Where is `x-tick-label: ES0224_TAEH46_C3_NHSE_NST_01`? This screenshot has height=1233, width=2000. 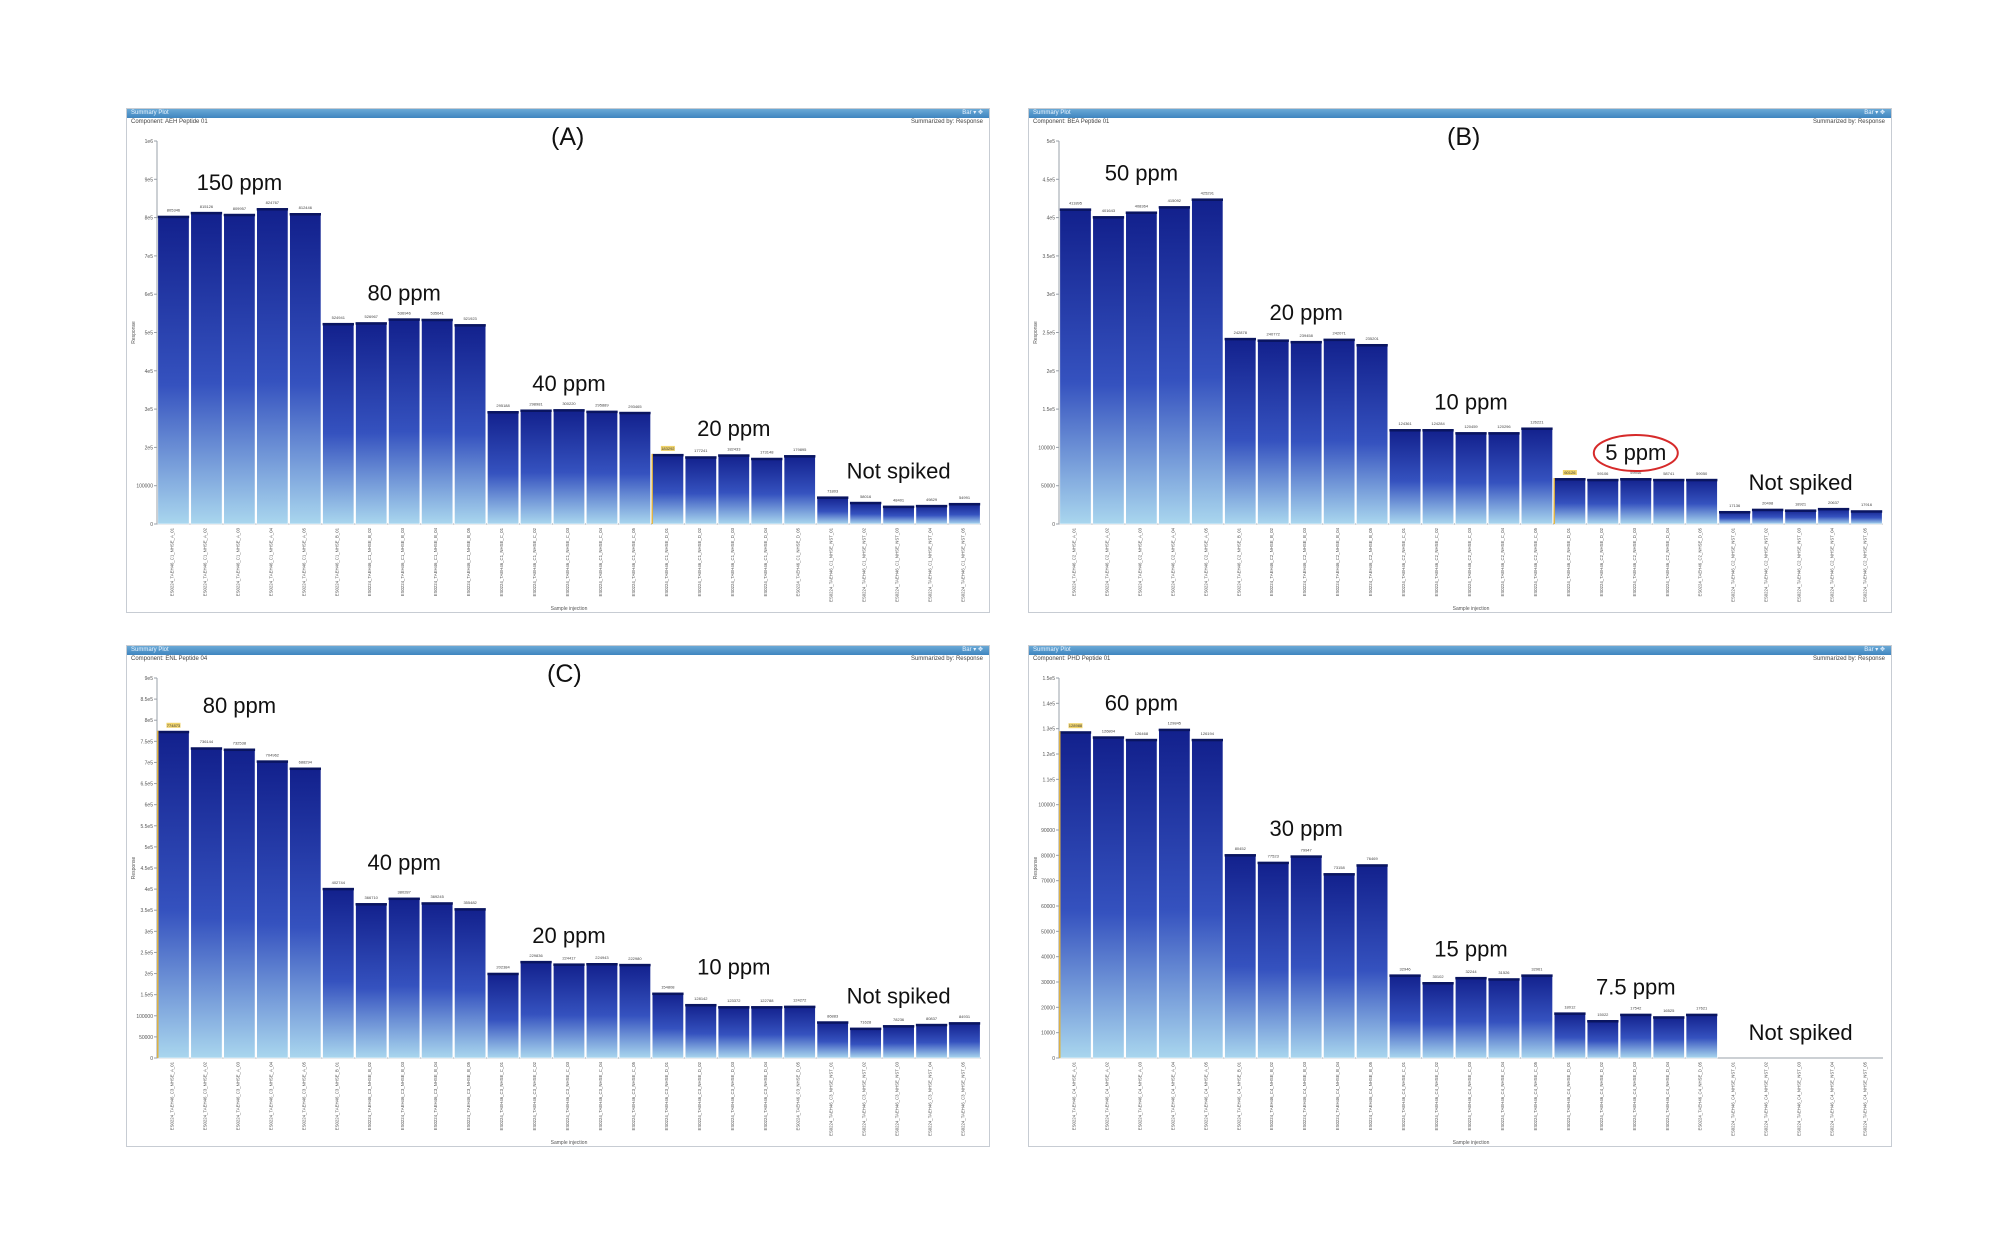
x-tick-label: ES0224_TAEH46_C3_NHSE_NST_01 is located at coordinates (831, 1098).